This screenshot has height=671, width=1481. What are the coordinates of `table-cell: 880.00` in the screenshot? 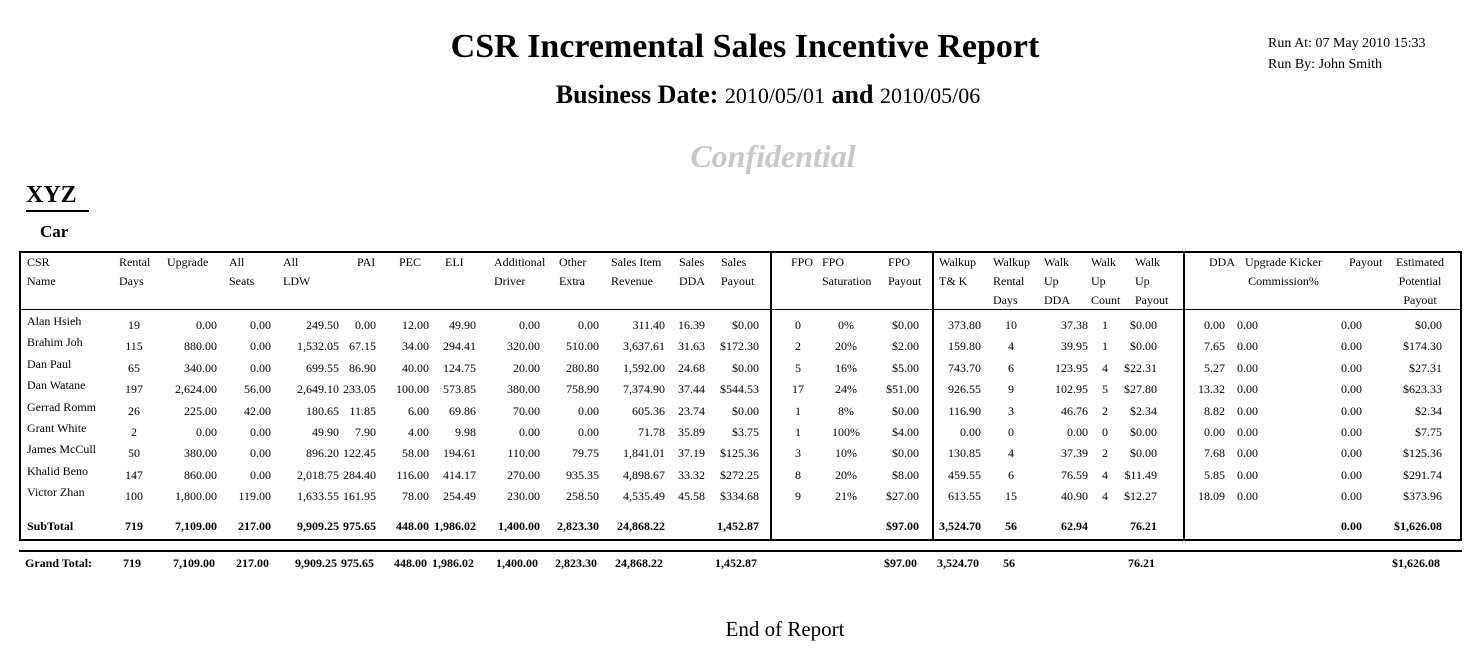 It's located at (200, 346).